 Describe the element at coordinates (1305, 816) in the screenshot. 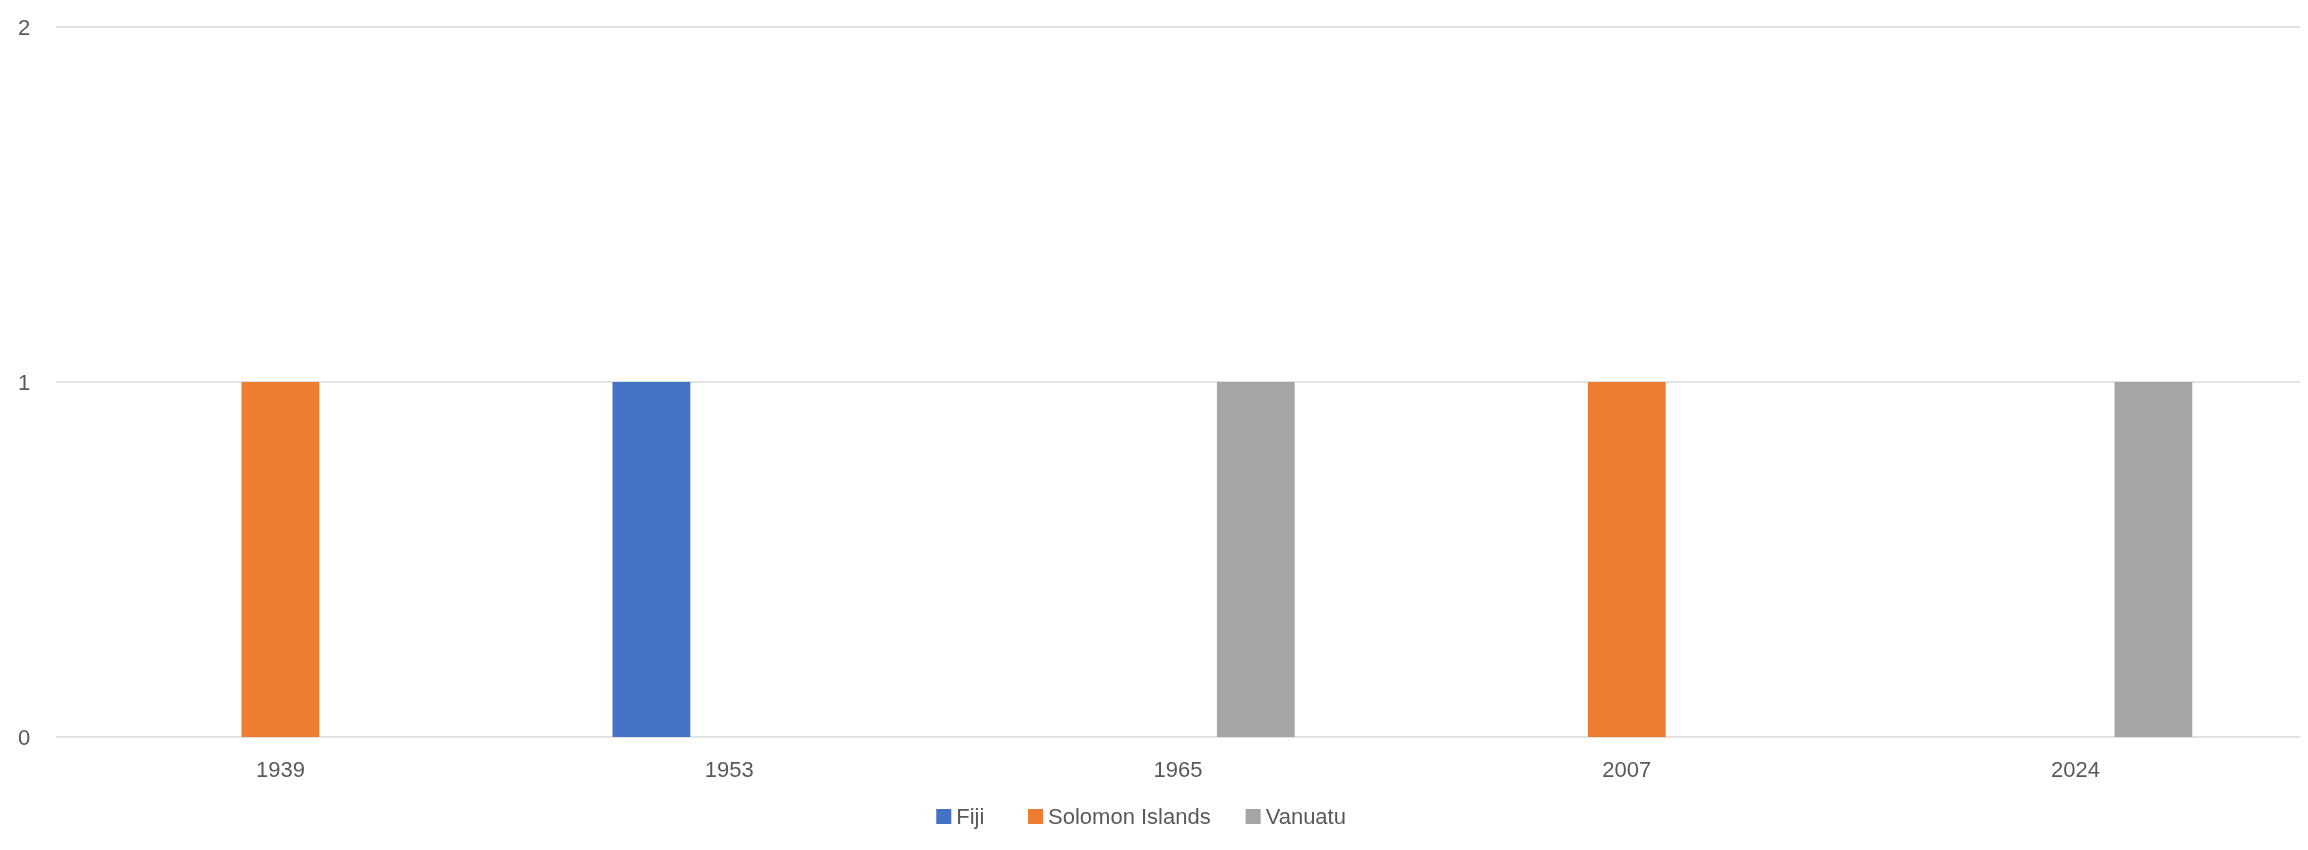

I see `legend-label: Vanuatu` at that location.